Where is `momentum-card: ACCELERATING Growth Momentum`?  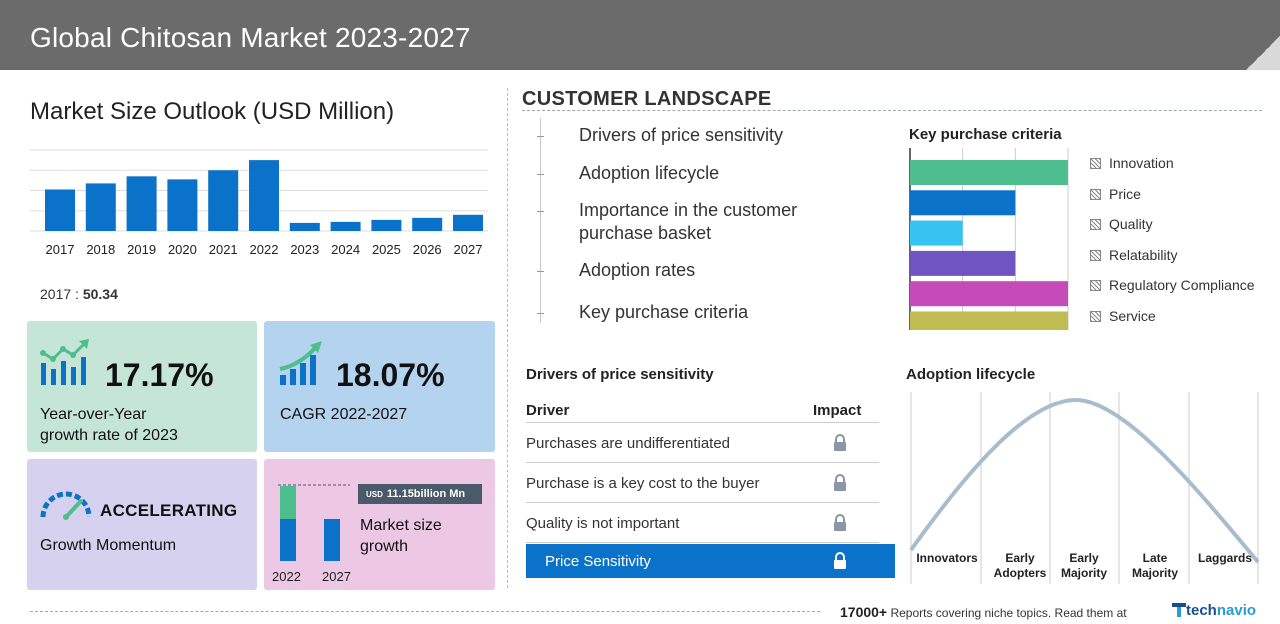
momentum-card: ACCELERATING Growth Momentum is located at coordinates (142, 524).